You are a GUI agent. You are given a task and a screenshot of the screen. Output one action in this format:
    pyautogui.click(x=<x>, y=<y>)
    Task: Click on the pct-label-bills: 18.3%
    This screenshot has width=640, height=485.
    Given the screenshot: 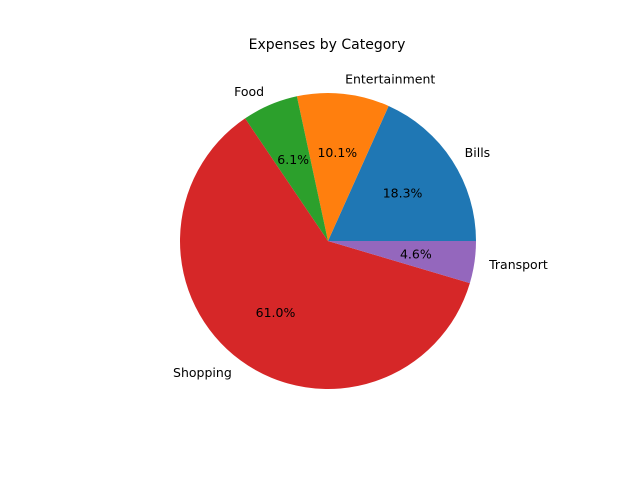 What is the action you would take?
    pyautogui.click(x=403, y=192)
    